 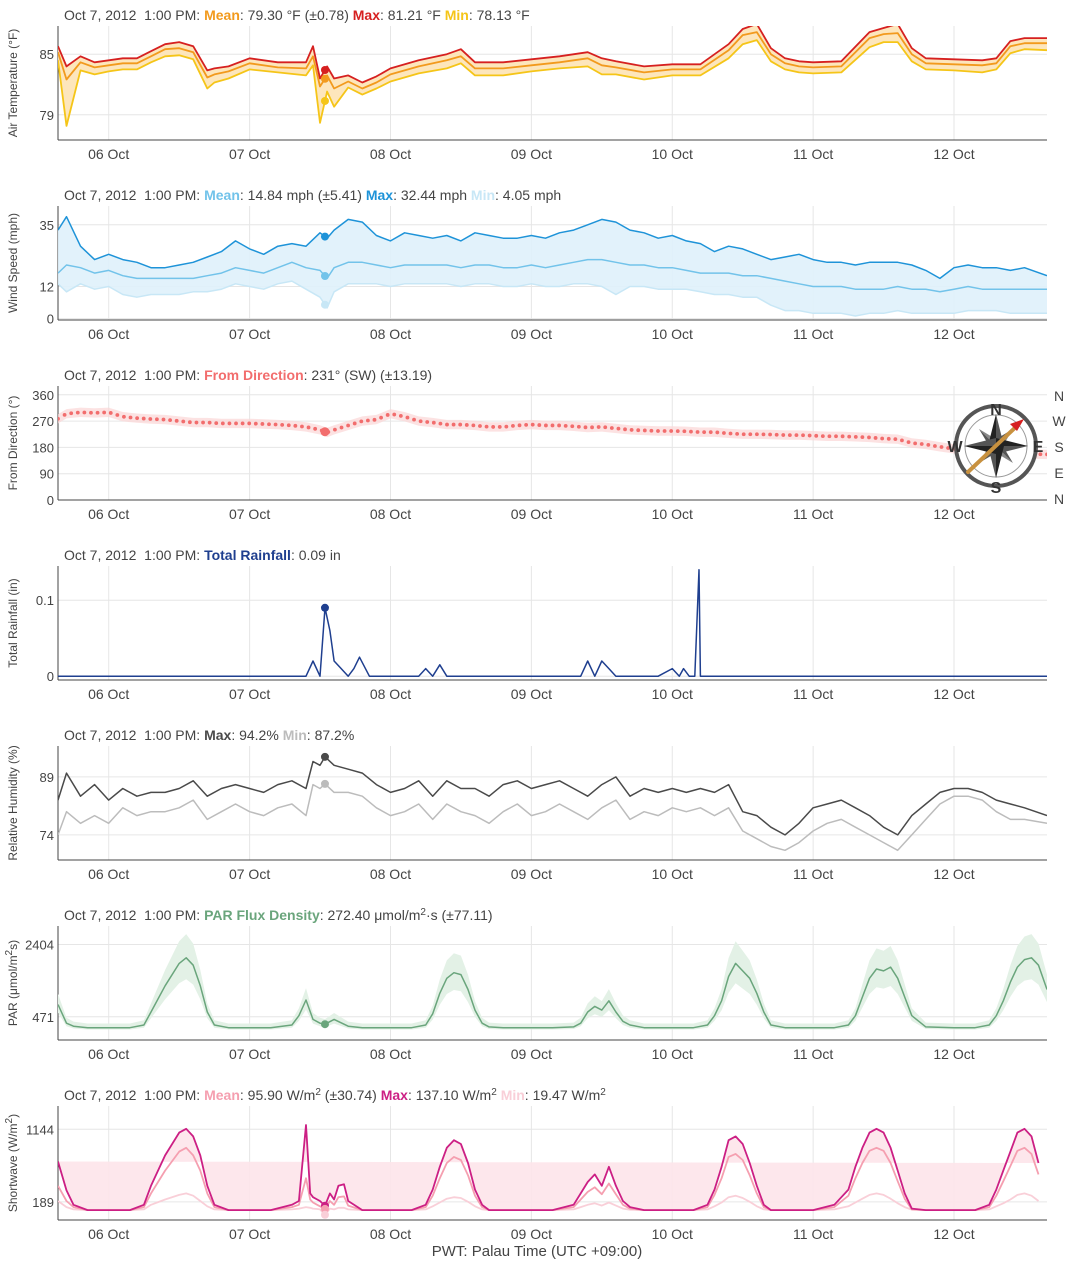 I want to click on humidity-plot-area, so click(x=552, y=804).